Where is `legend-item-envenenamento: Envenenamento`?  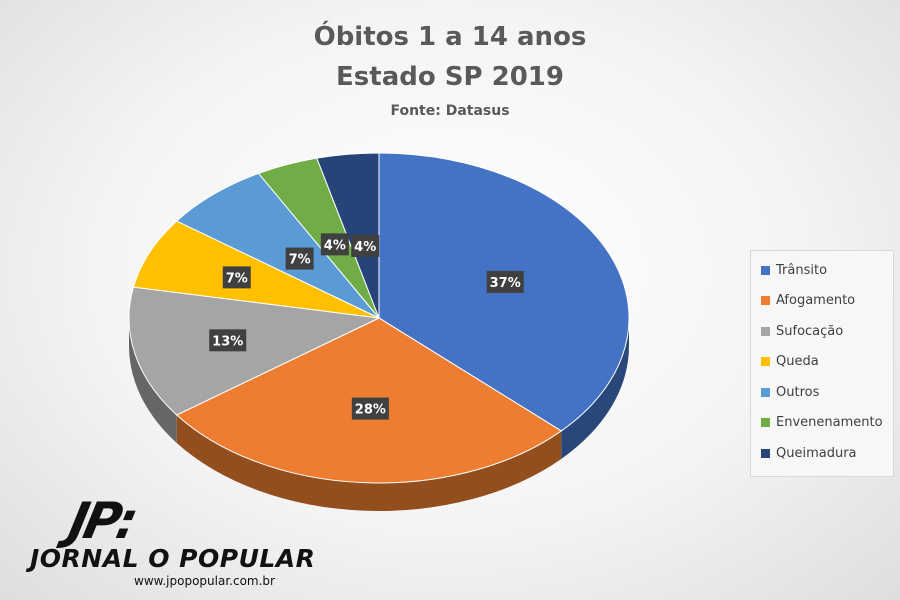 legend-item-envenenamento: Envenenamento is located at coordinates (822, 423).